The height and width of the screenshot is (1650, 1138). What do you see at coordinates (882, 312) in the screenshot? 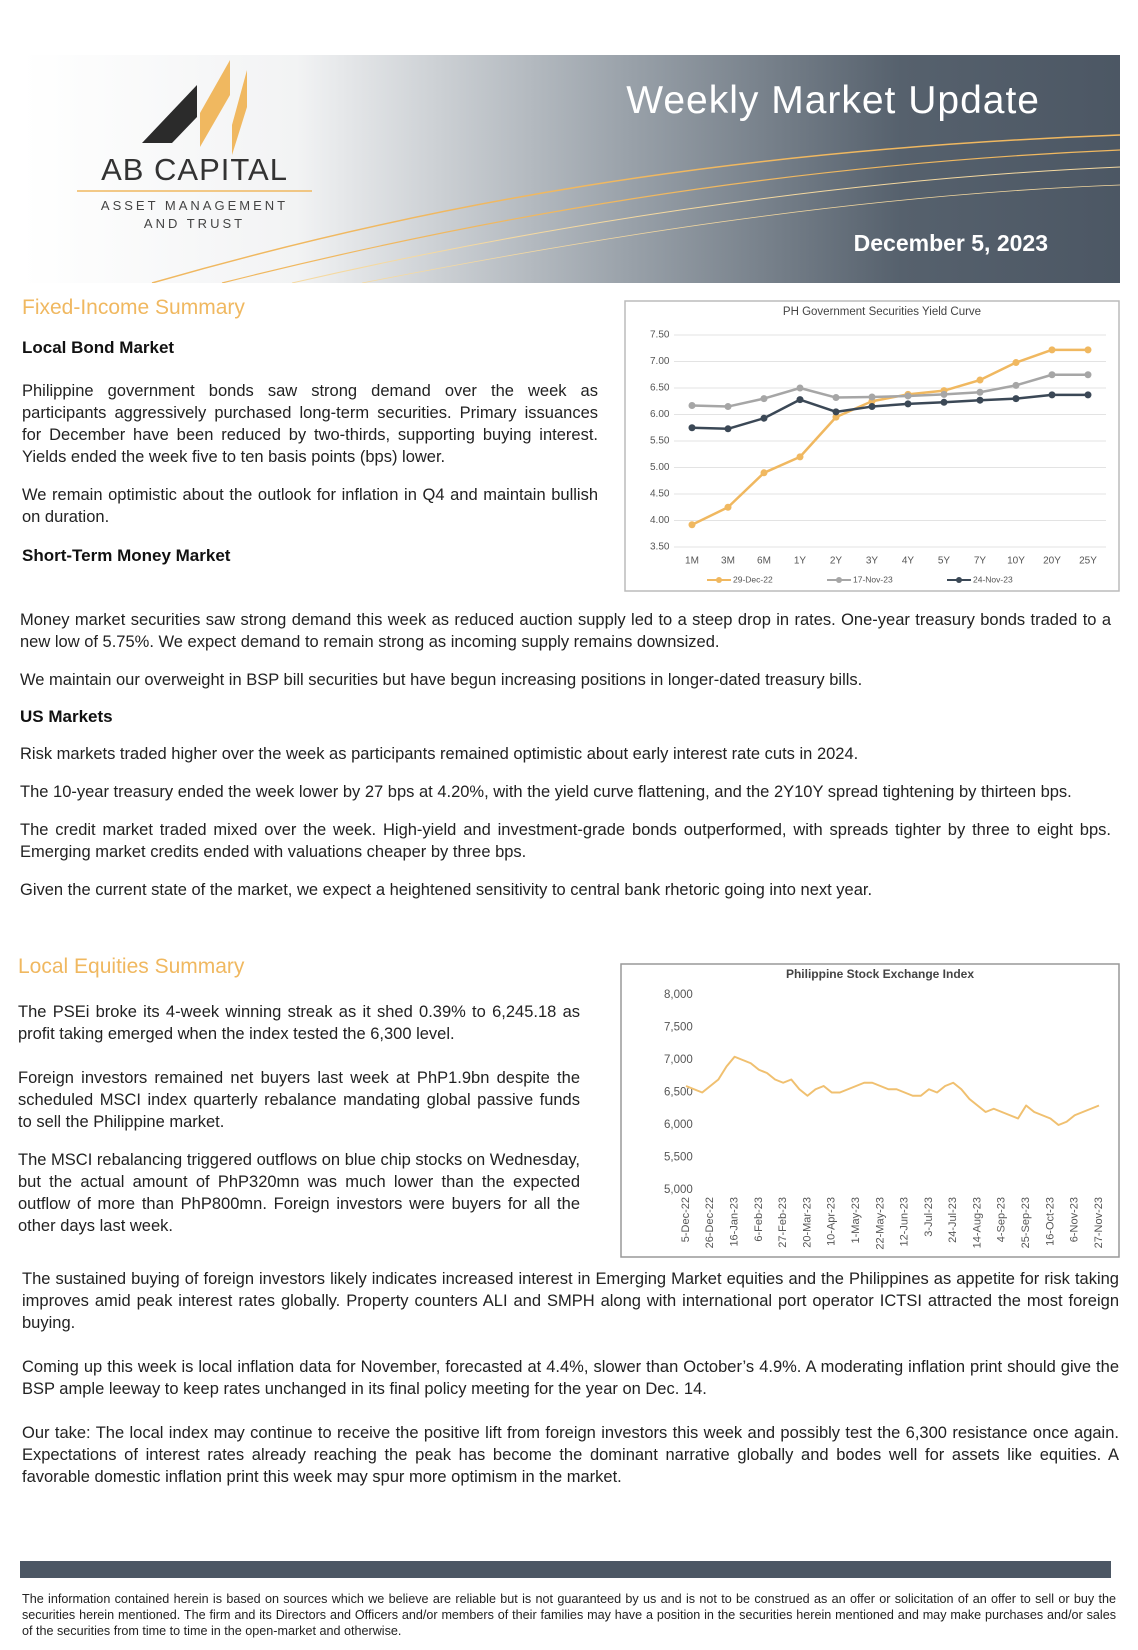
I see `chart-title: PH Government Securities Yield Curve` at bounding box center [882, 312].